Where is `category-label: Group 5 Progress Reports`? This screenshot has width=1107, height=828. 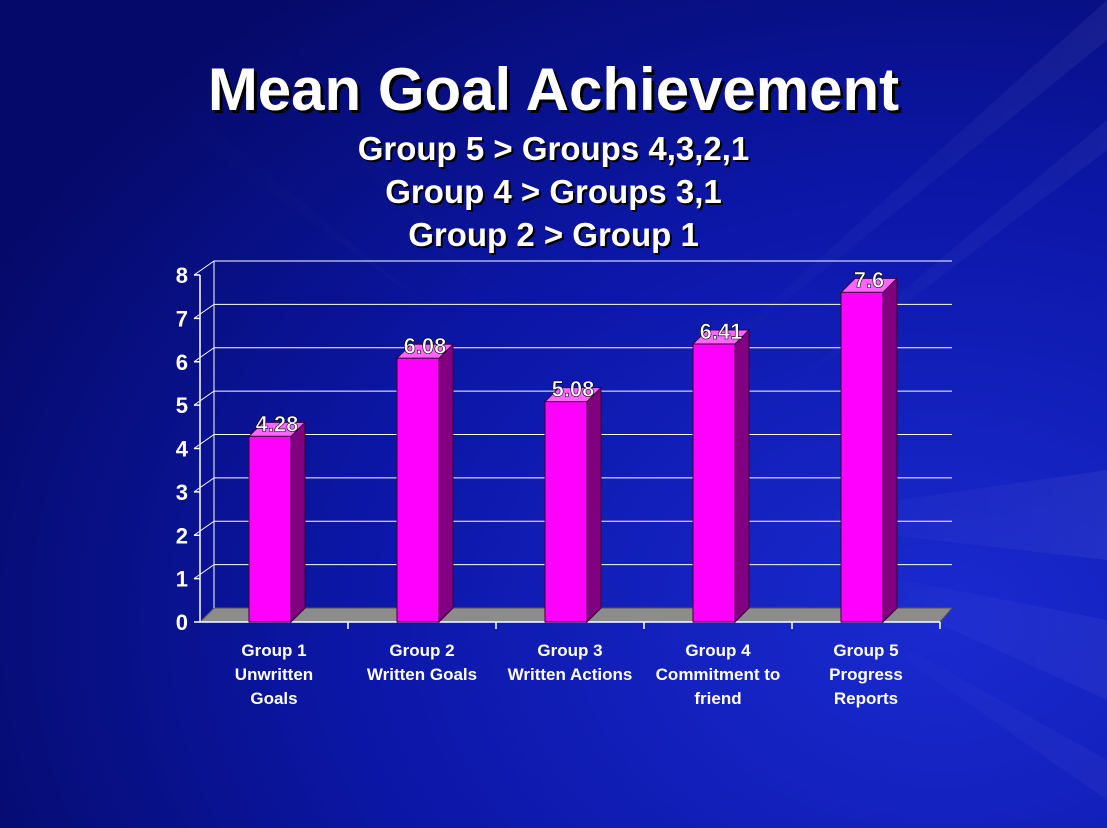
category-label: Group 5 Progress Reports is located at coordinates (866, 674).